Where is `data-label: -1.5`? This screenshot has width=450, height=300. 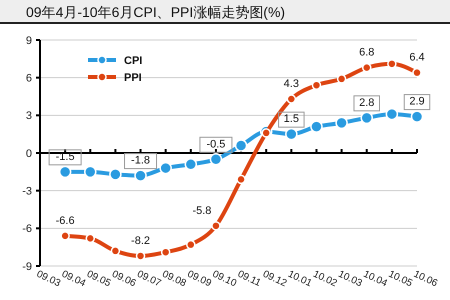 data-label: -1.5 is located at coordinates (65, 156).